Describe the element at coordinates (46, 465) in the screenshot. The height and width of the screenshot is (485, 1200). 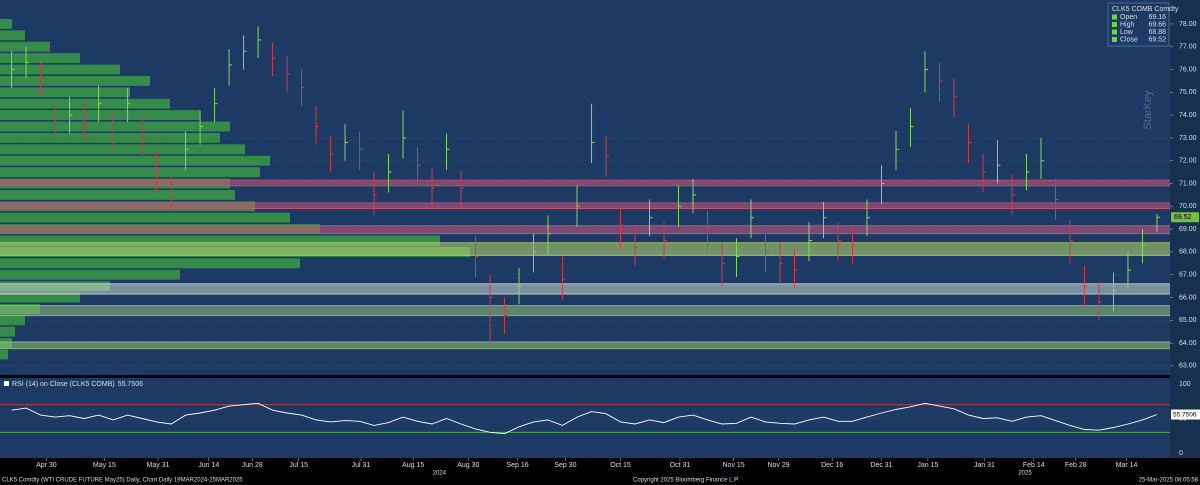
I see `x-tick-label: Apr 30` at that location.